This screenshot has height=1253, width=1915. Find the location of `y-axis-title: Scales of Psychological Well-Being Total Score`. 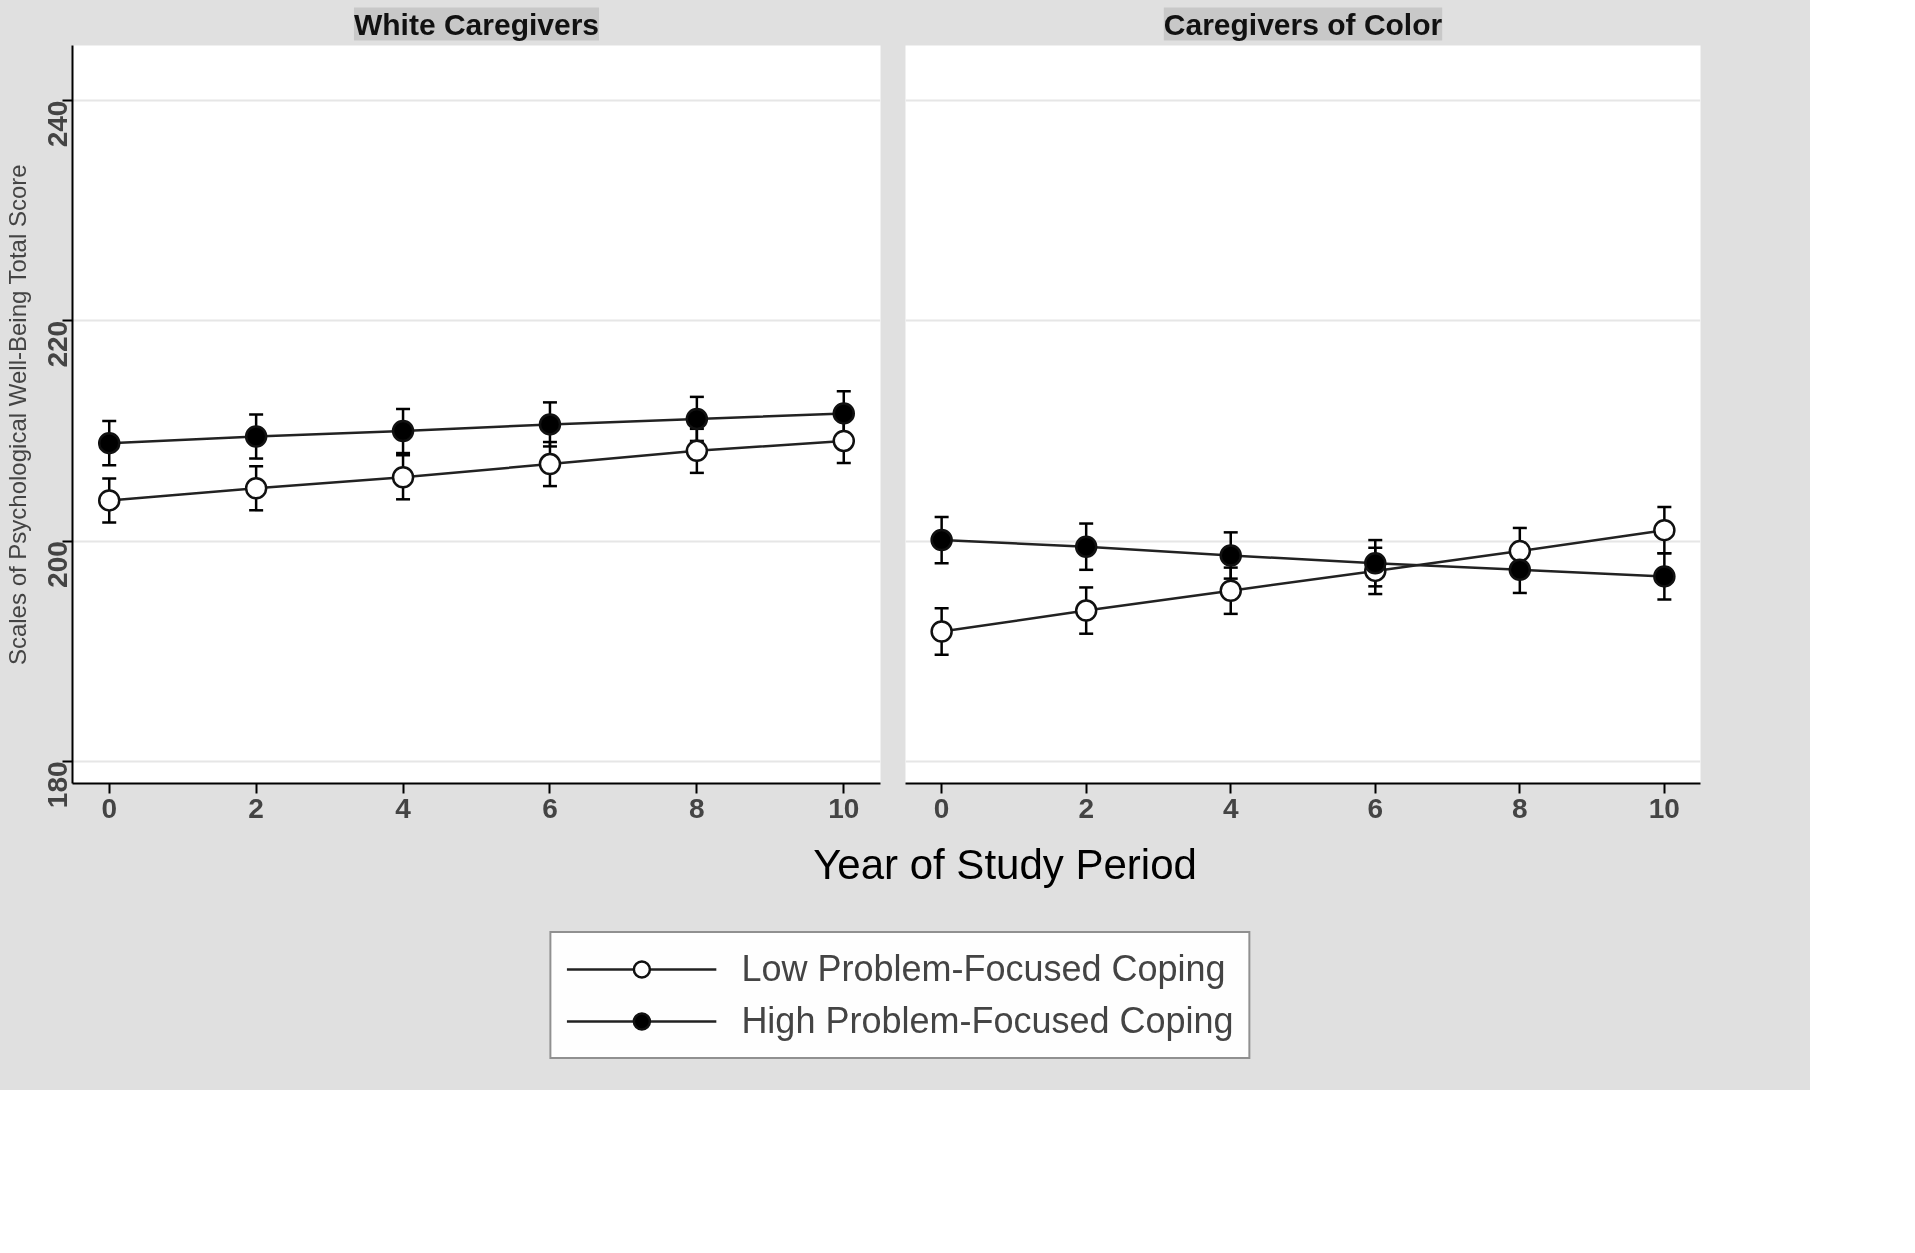

y-axis-title: Scales of Psychological Well-Being Total Score is located at coordinates (17, 415).